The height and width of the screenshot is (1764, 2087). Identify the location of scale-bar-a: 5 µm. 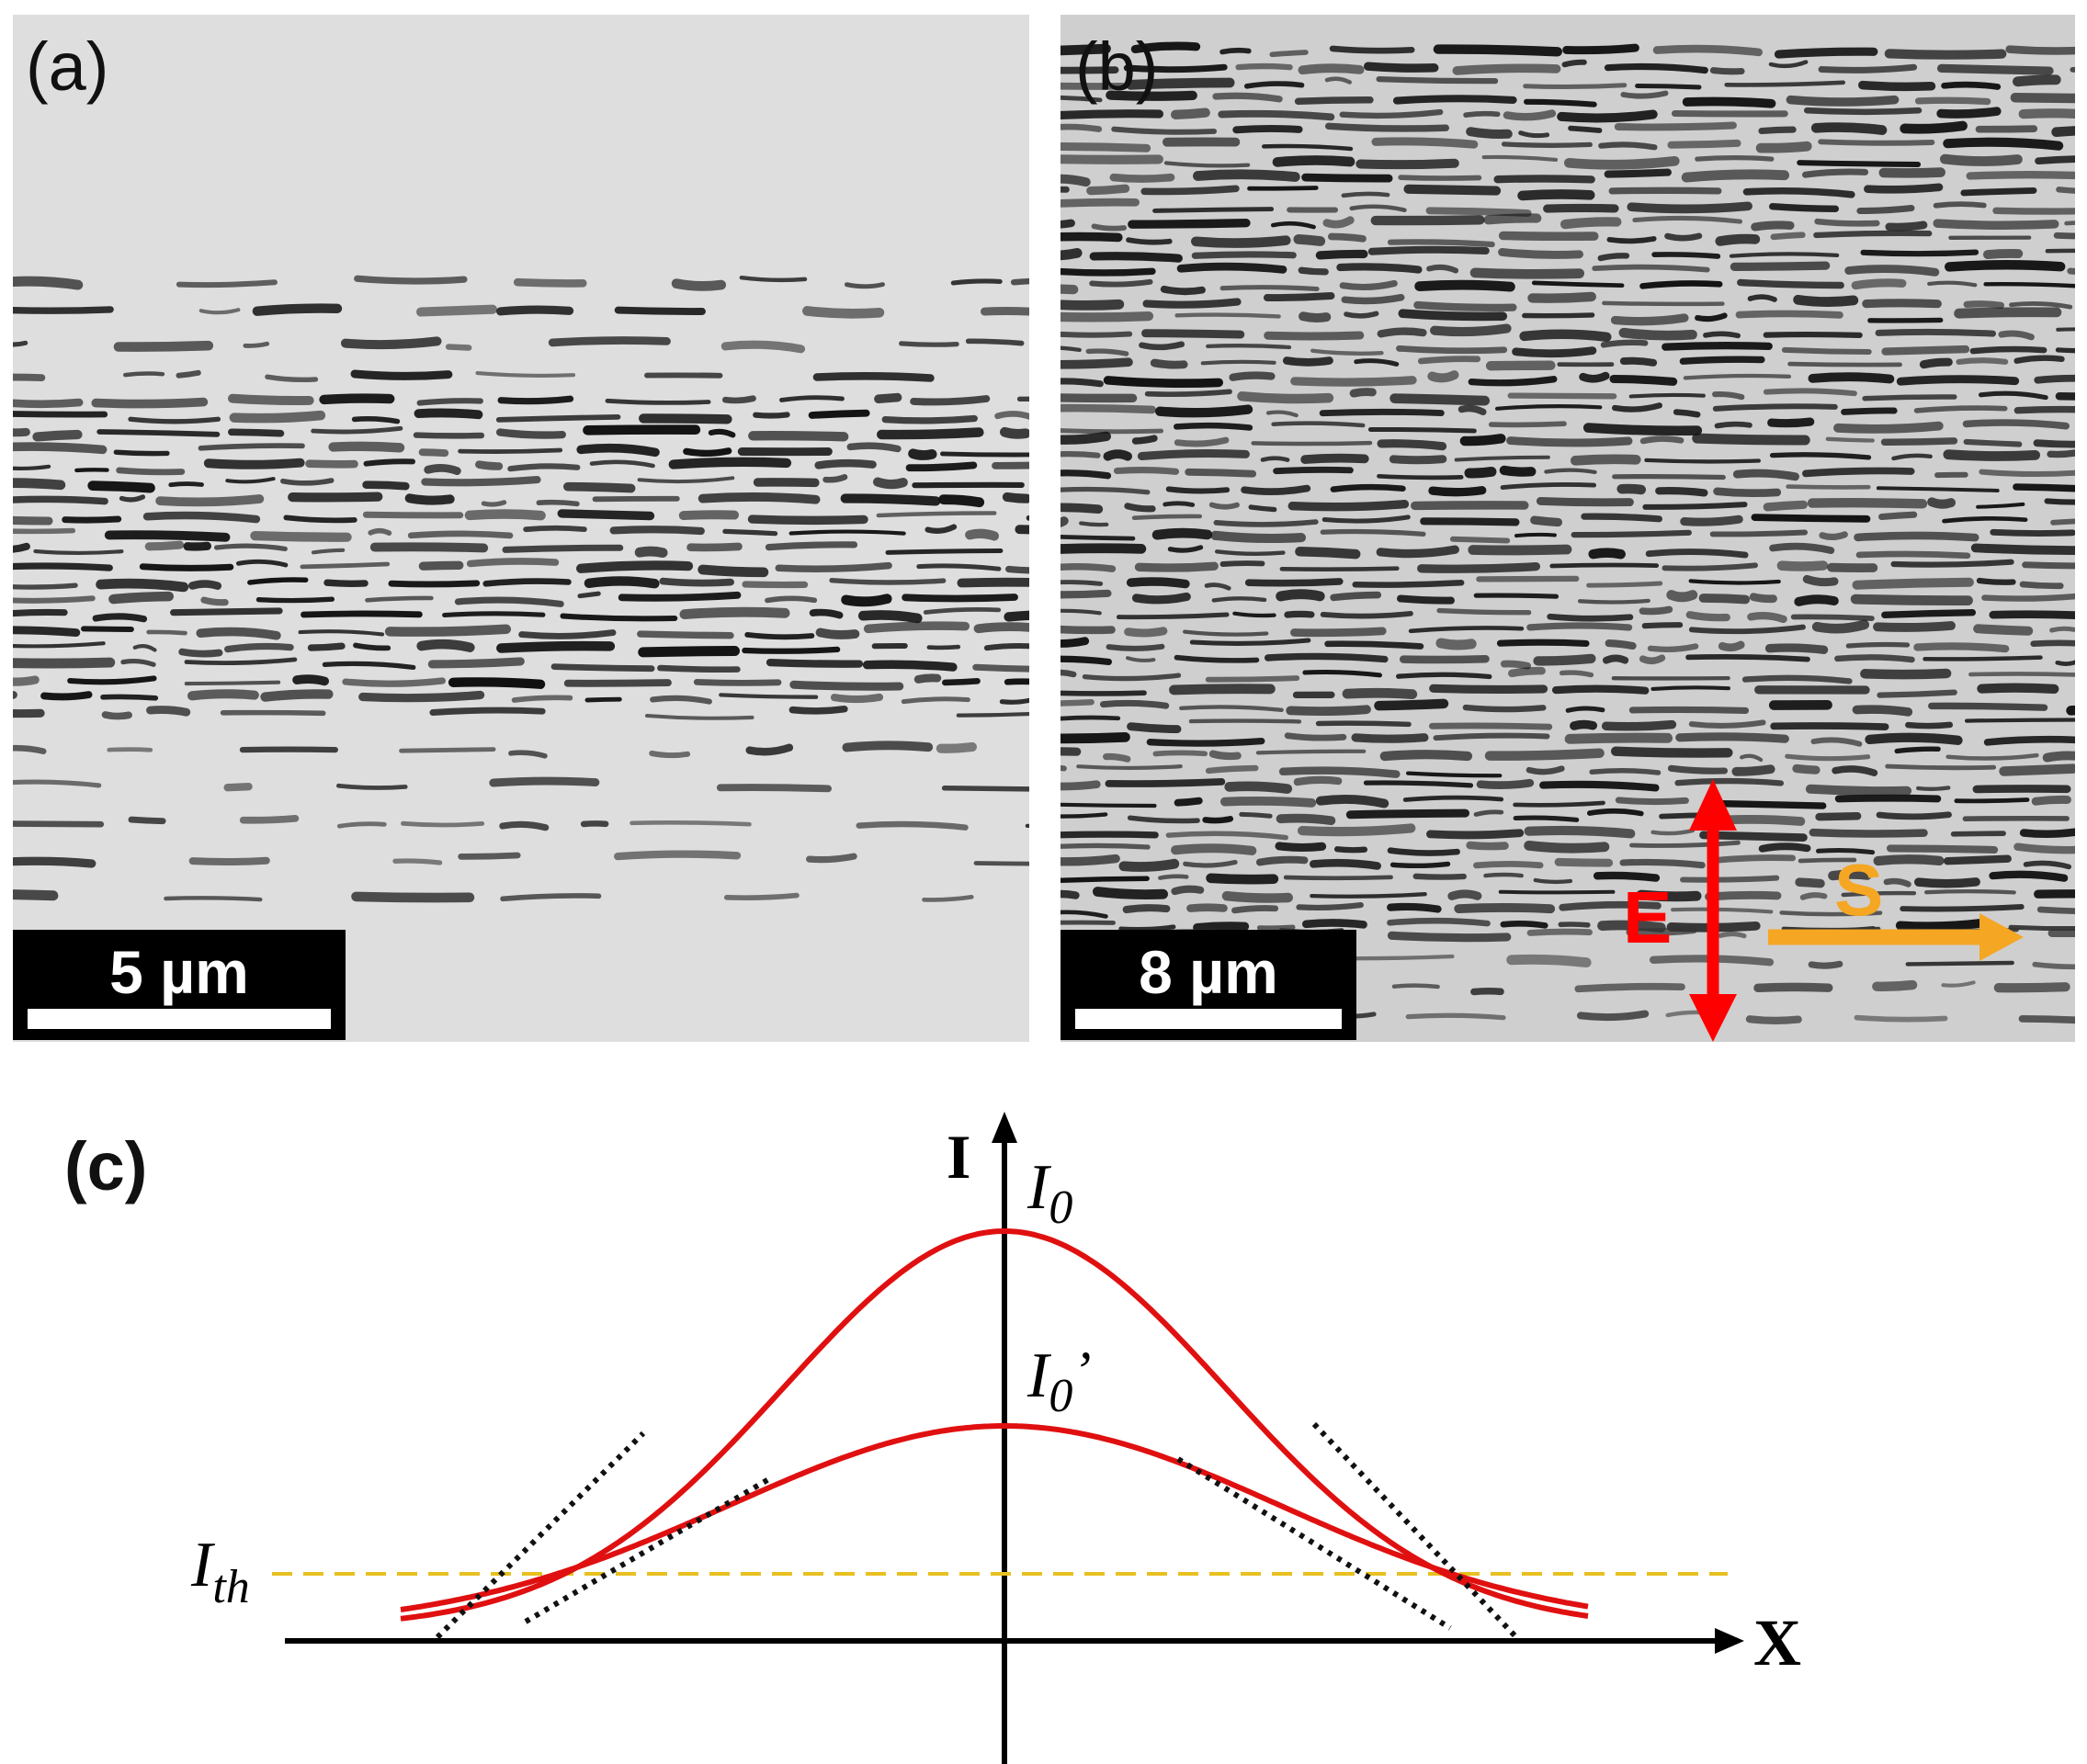
(180, 985).